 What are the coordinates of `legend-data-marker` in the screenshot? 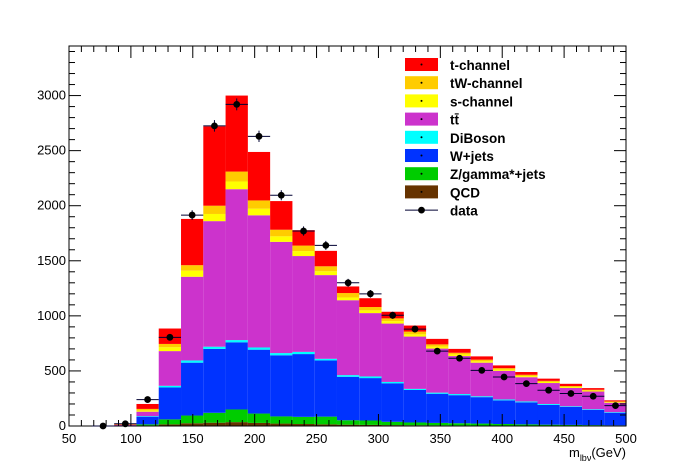 It's located at (421, 210).